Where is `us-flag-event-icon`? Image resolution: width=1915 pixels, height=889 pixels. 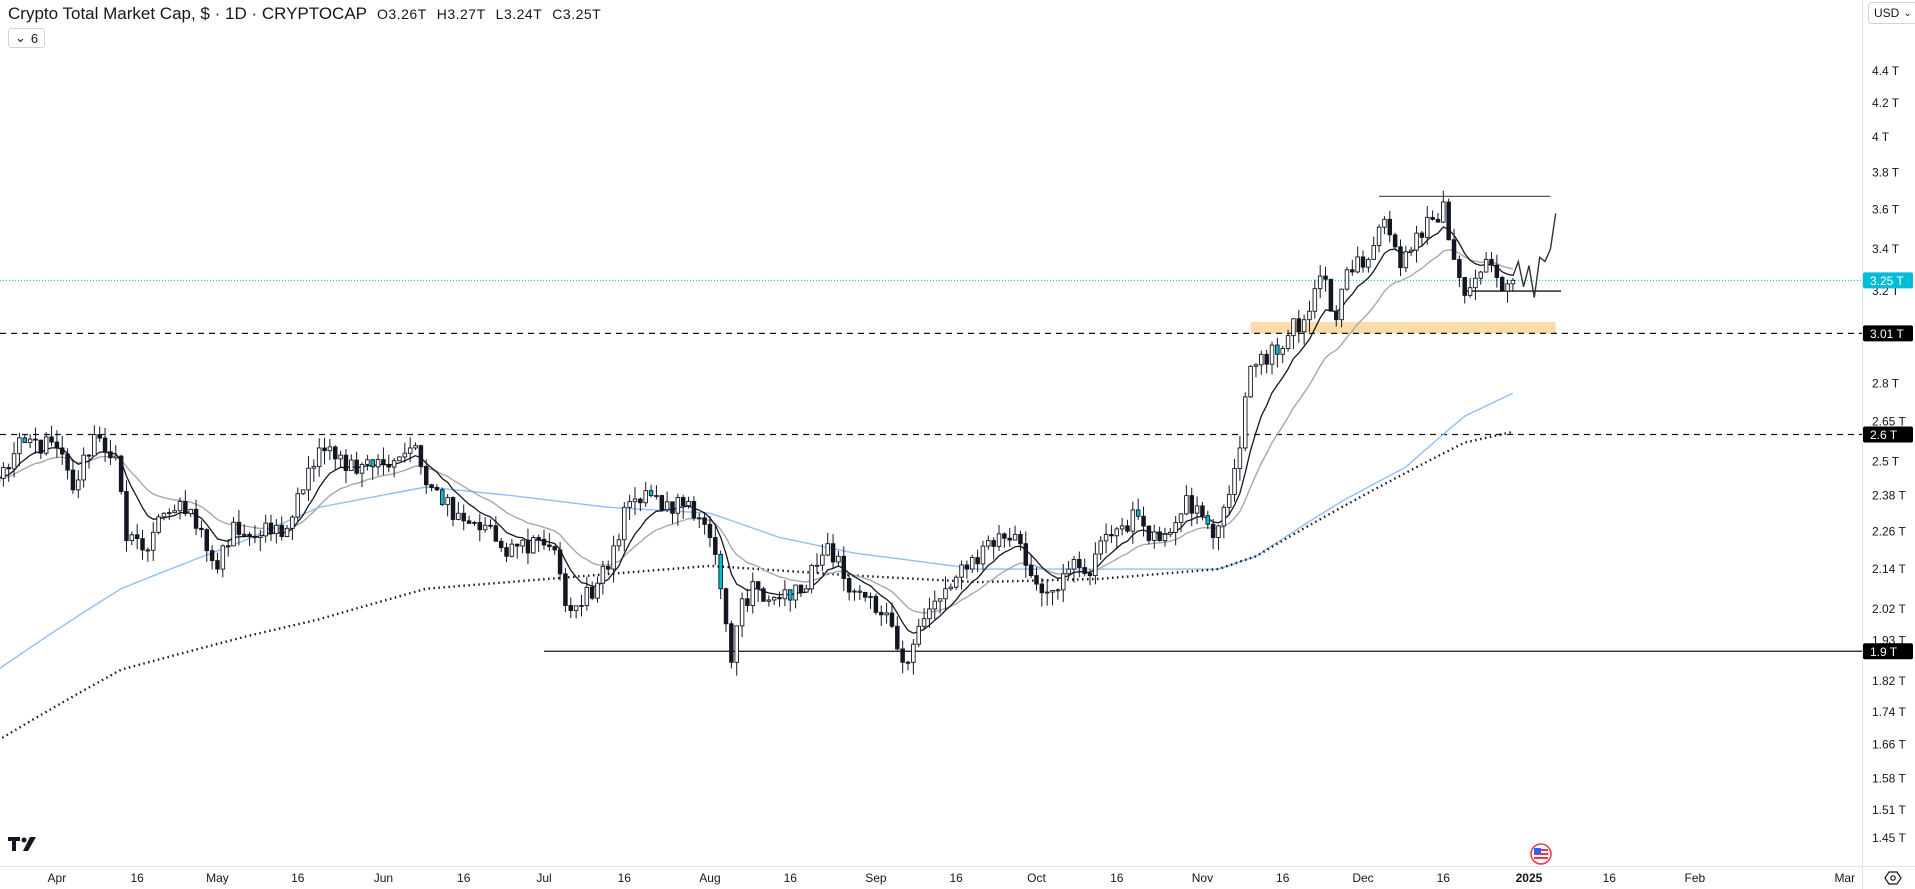 us-flag-event-icon is located at coordinates (1541, 854).